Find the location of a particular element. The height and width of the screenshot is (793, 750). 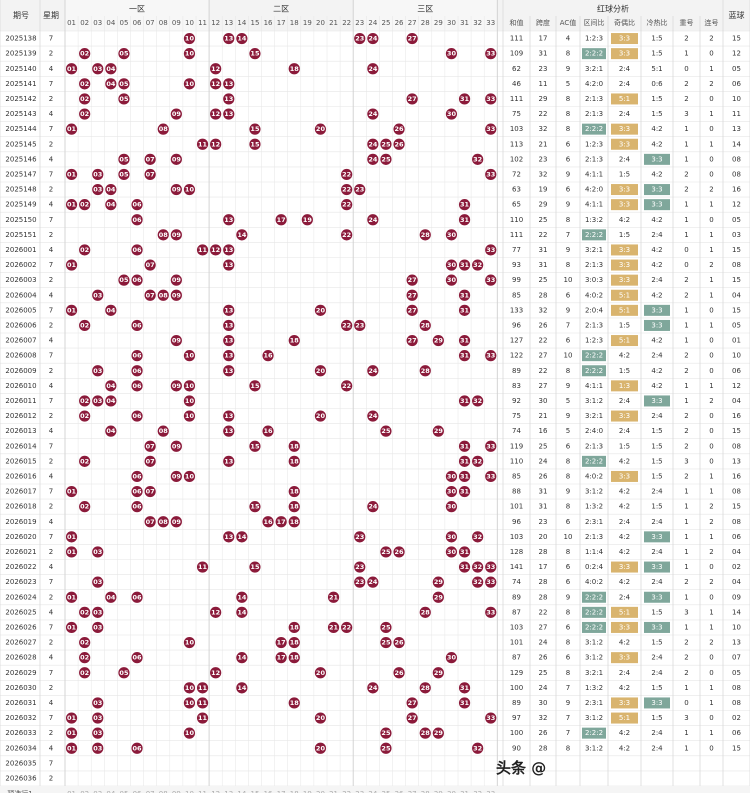

red-ball-number: 29 is located at coordinates (439, 673).